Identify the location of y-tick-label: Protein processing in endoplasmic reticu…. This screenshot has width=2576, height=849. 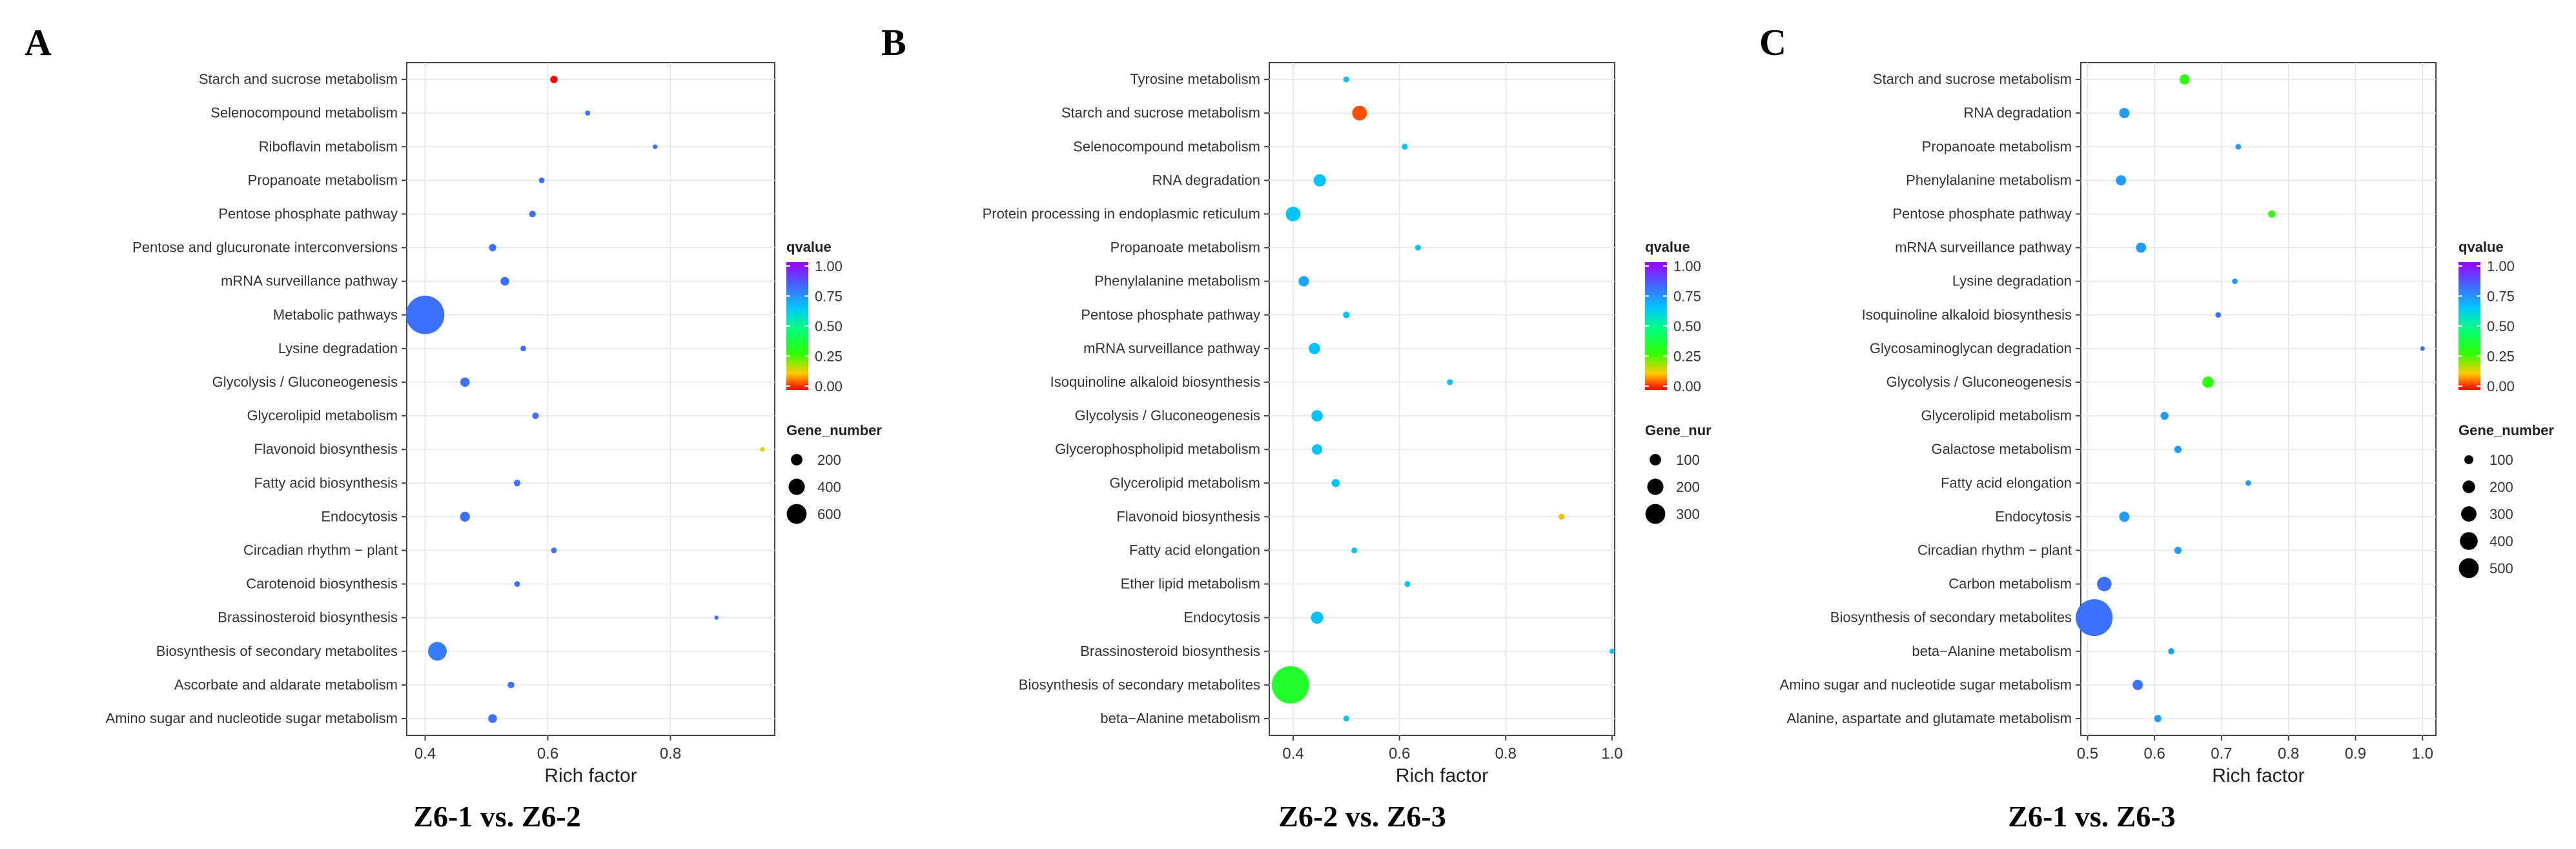
(1122, 213).